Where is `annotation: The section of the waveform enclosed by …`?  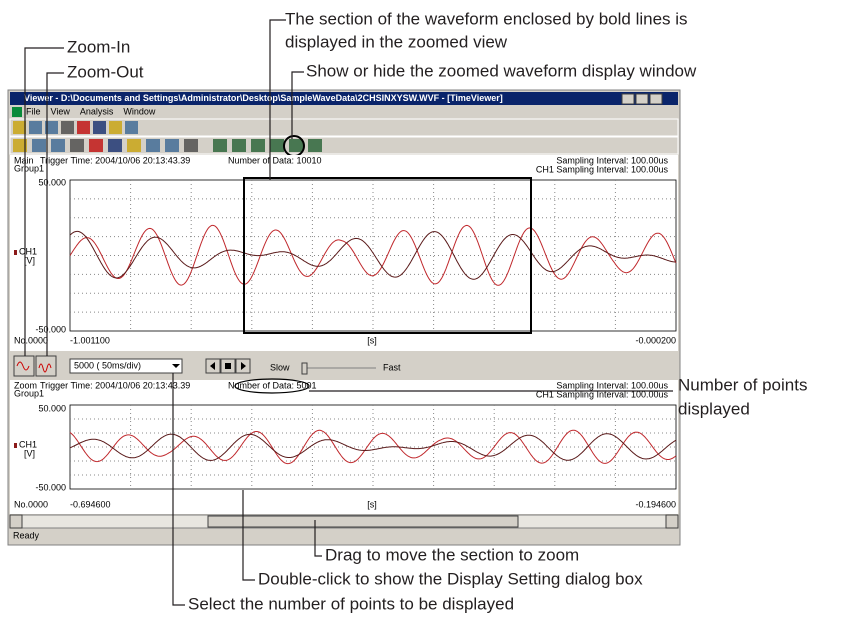 annotation: The section of the waveform enclosed by … is located at coordinates (486, 18).